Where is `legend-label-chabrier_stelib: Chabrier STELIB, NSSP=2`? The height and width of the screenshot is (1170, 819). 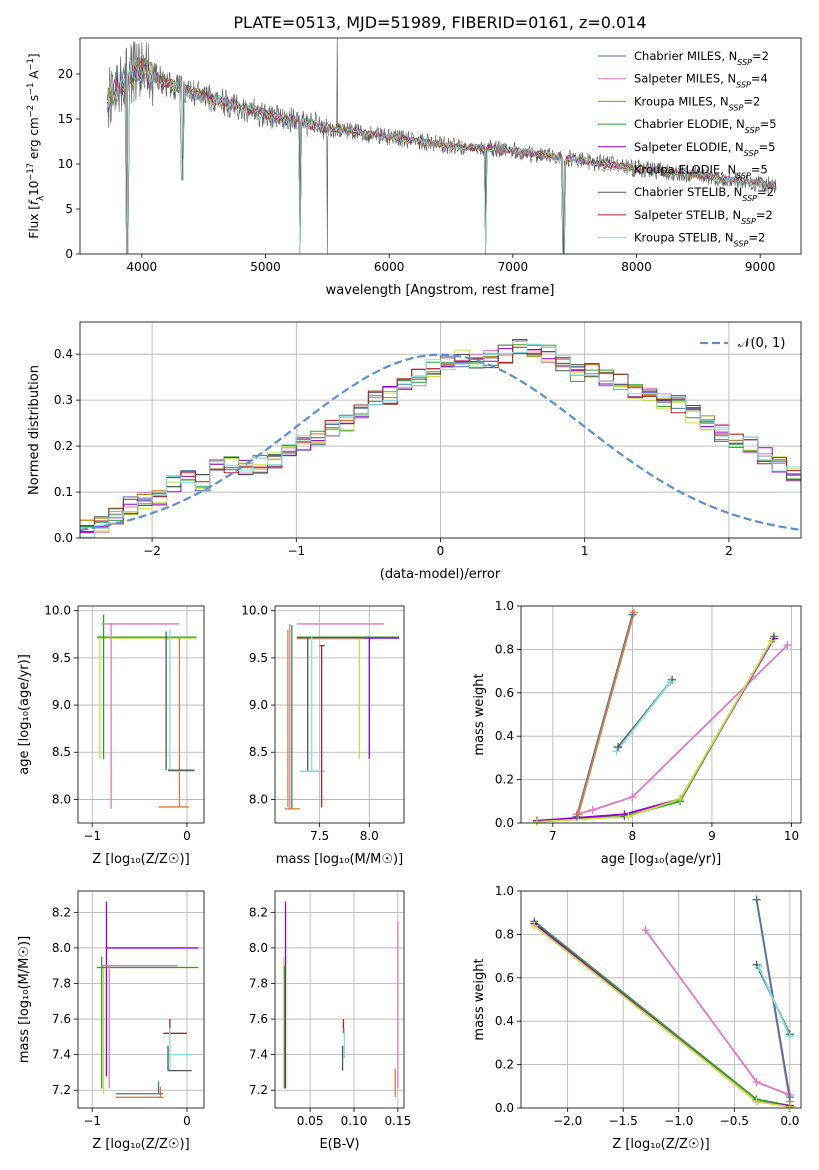 legend-label-chabrier_stelib: Chabrier STELIB, NSSP=2 is located at coordinates (704, 194).